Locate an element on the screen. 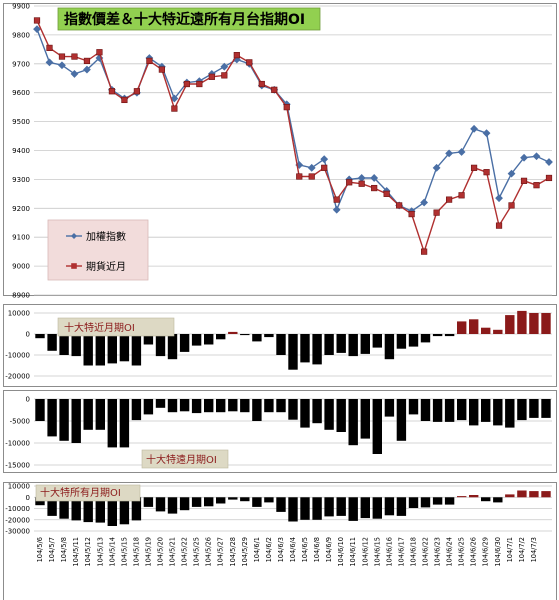 This screenshot has height=600, width=559. x-tick-label: 104/6/2 is located at coordinates (269, 549).